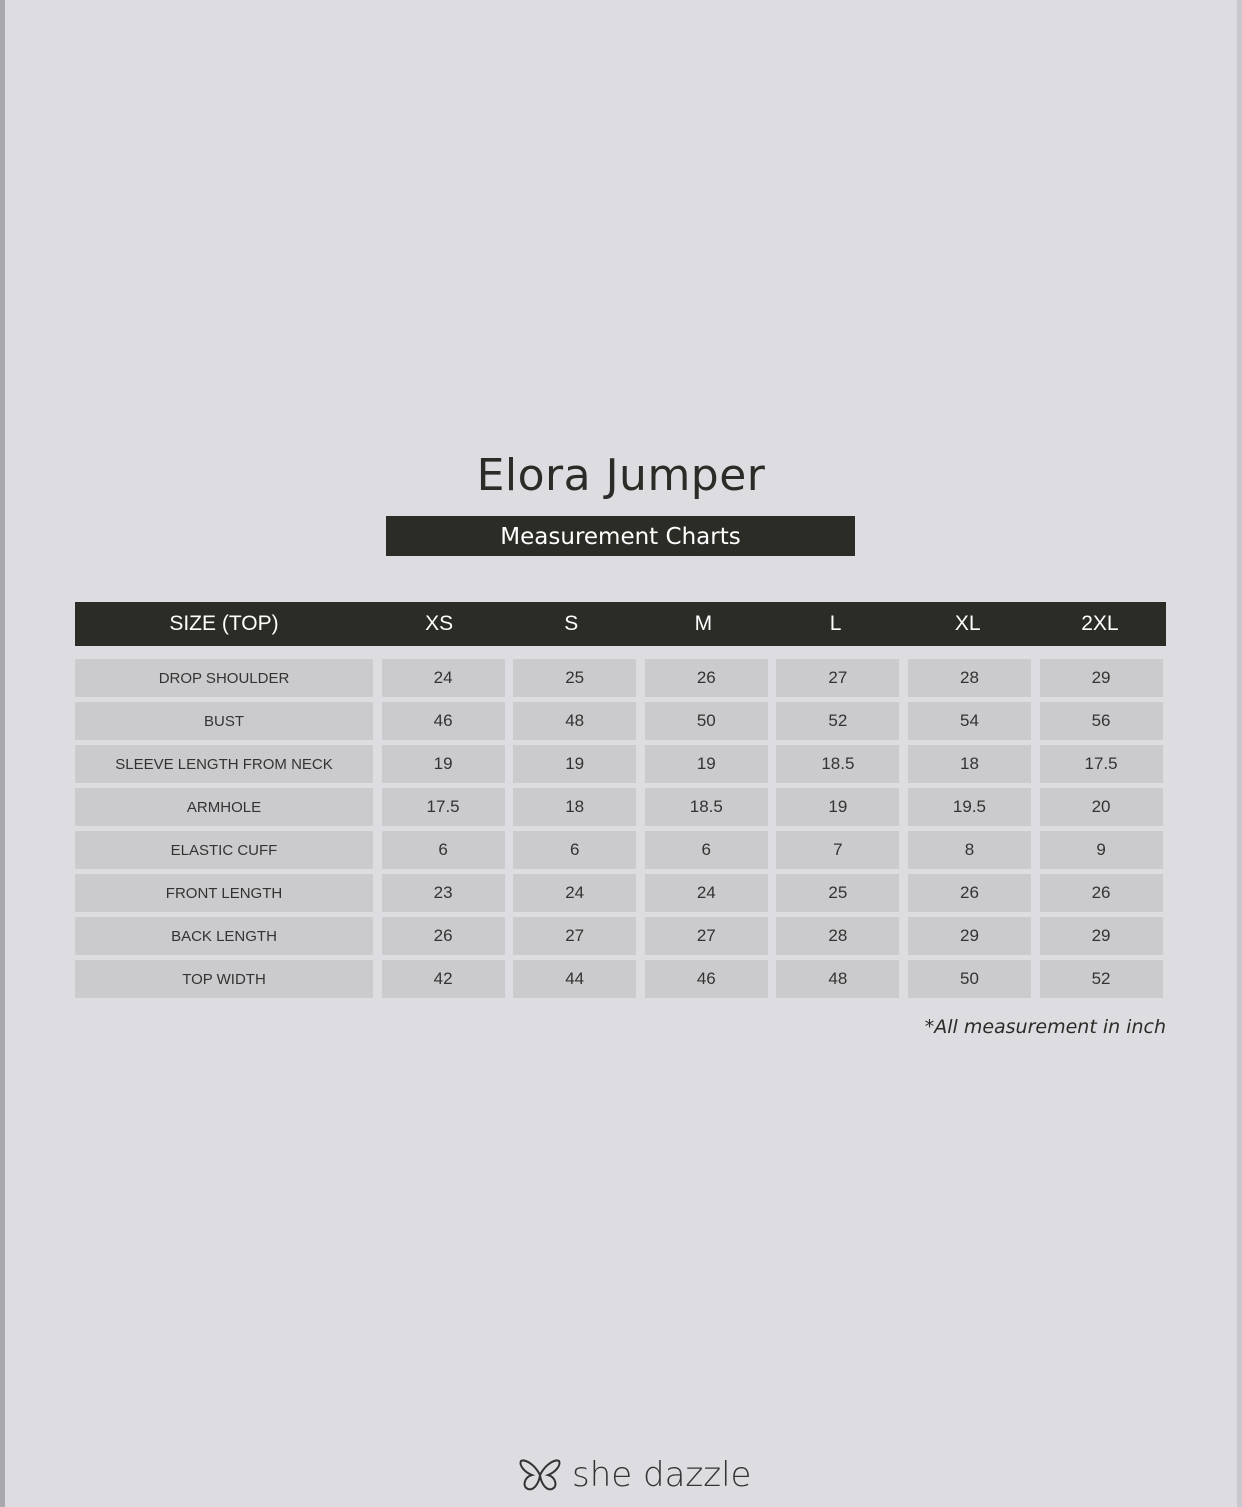  What do you see at coordinates (571, 623) in the screenshot?
I see `header-size-s: S` at bounding box center [571, 623].